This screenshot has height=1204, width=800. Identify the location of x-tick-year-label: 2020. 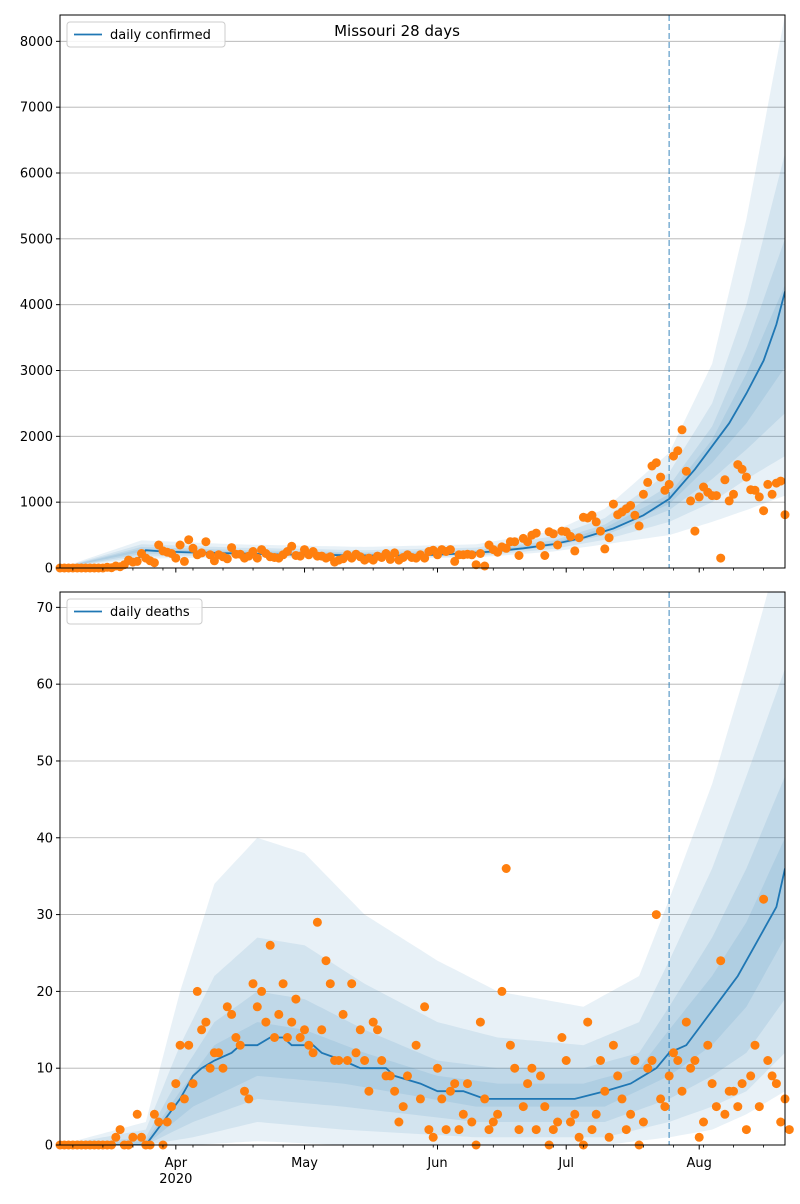
(175, 1179).